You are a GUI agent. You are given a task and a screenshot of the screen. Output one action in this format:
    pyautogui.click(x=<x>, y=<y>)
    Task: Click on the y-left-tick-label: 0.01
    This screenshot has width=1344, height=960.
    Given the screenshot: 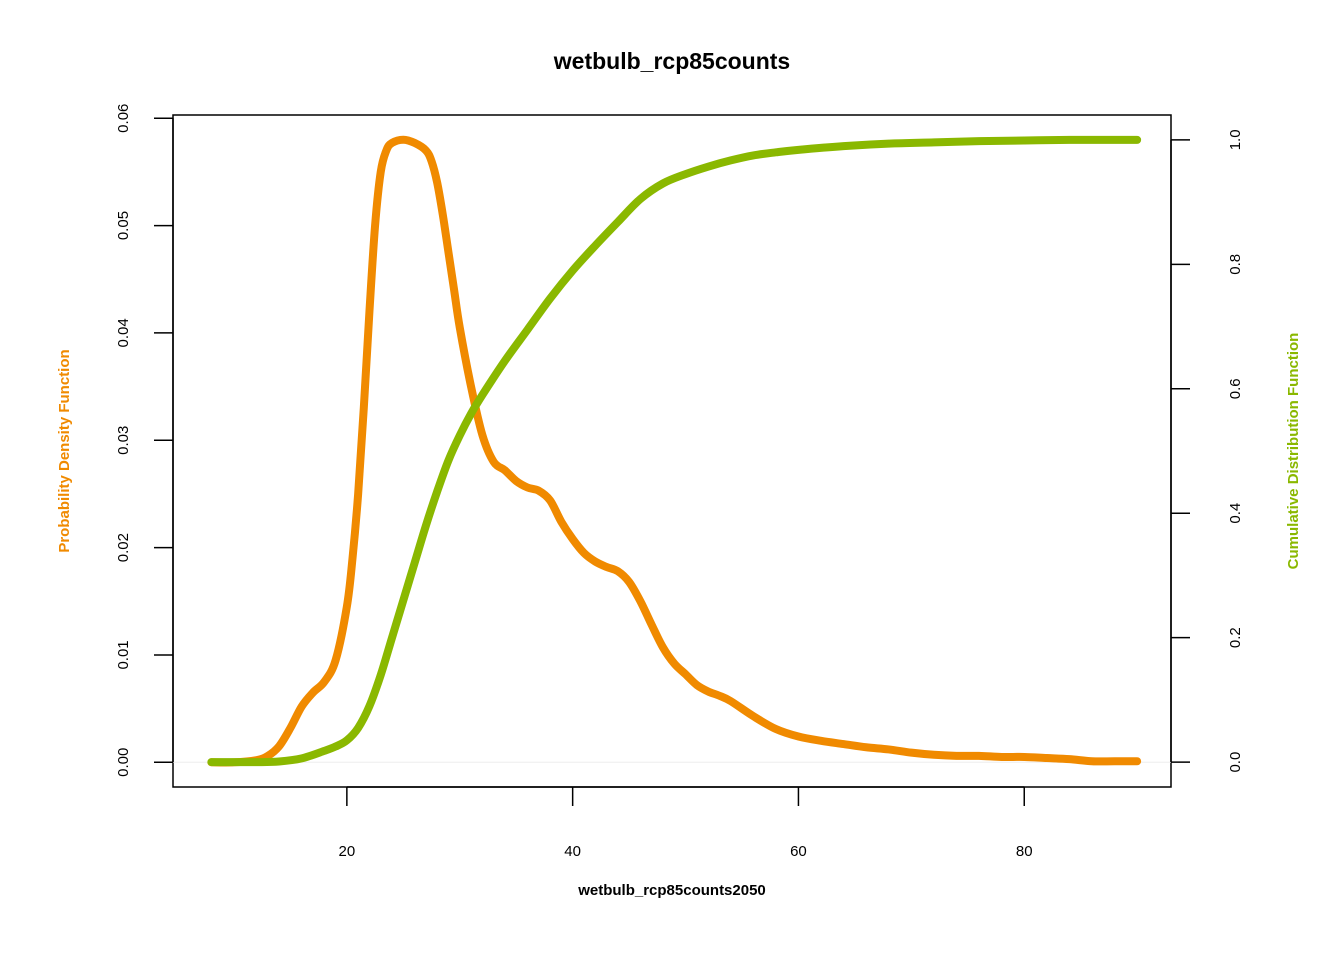 What is the action you would take?
    pyautogui.click(x=123, y=654)
    